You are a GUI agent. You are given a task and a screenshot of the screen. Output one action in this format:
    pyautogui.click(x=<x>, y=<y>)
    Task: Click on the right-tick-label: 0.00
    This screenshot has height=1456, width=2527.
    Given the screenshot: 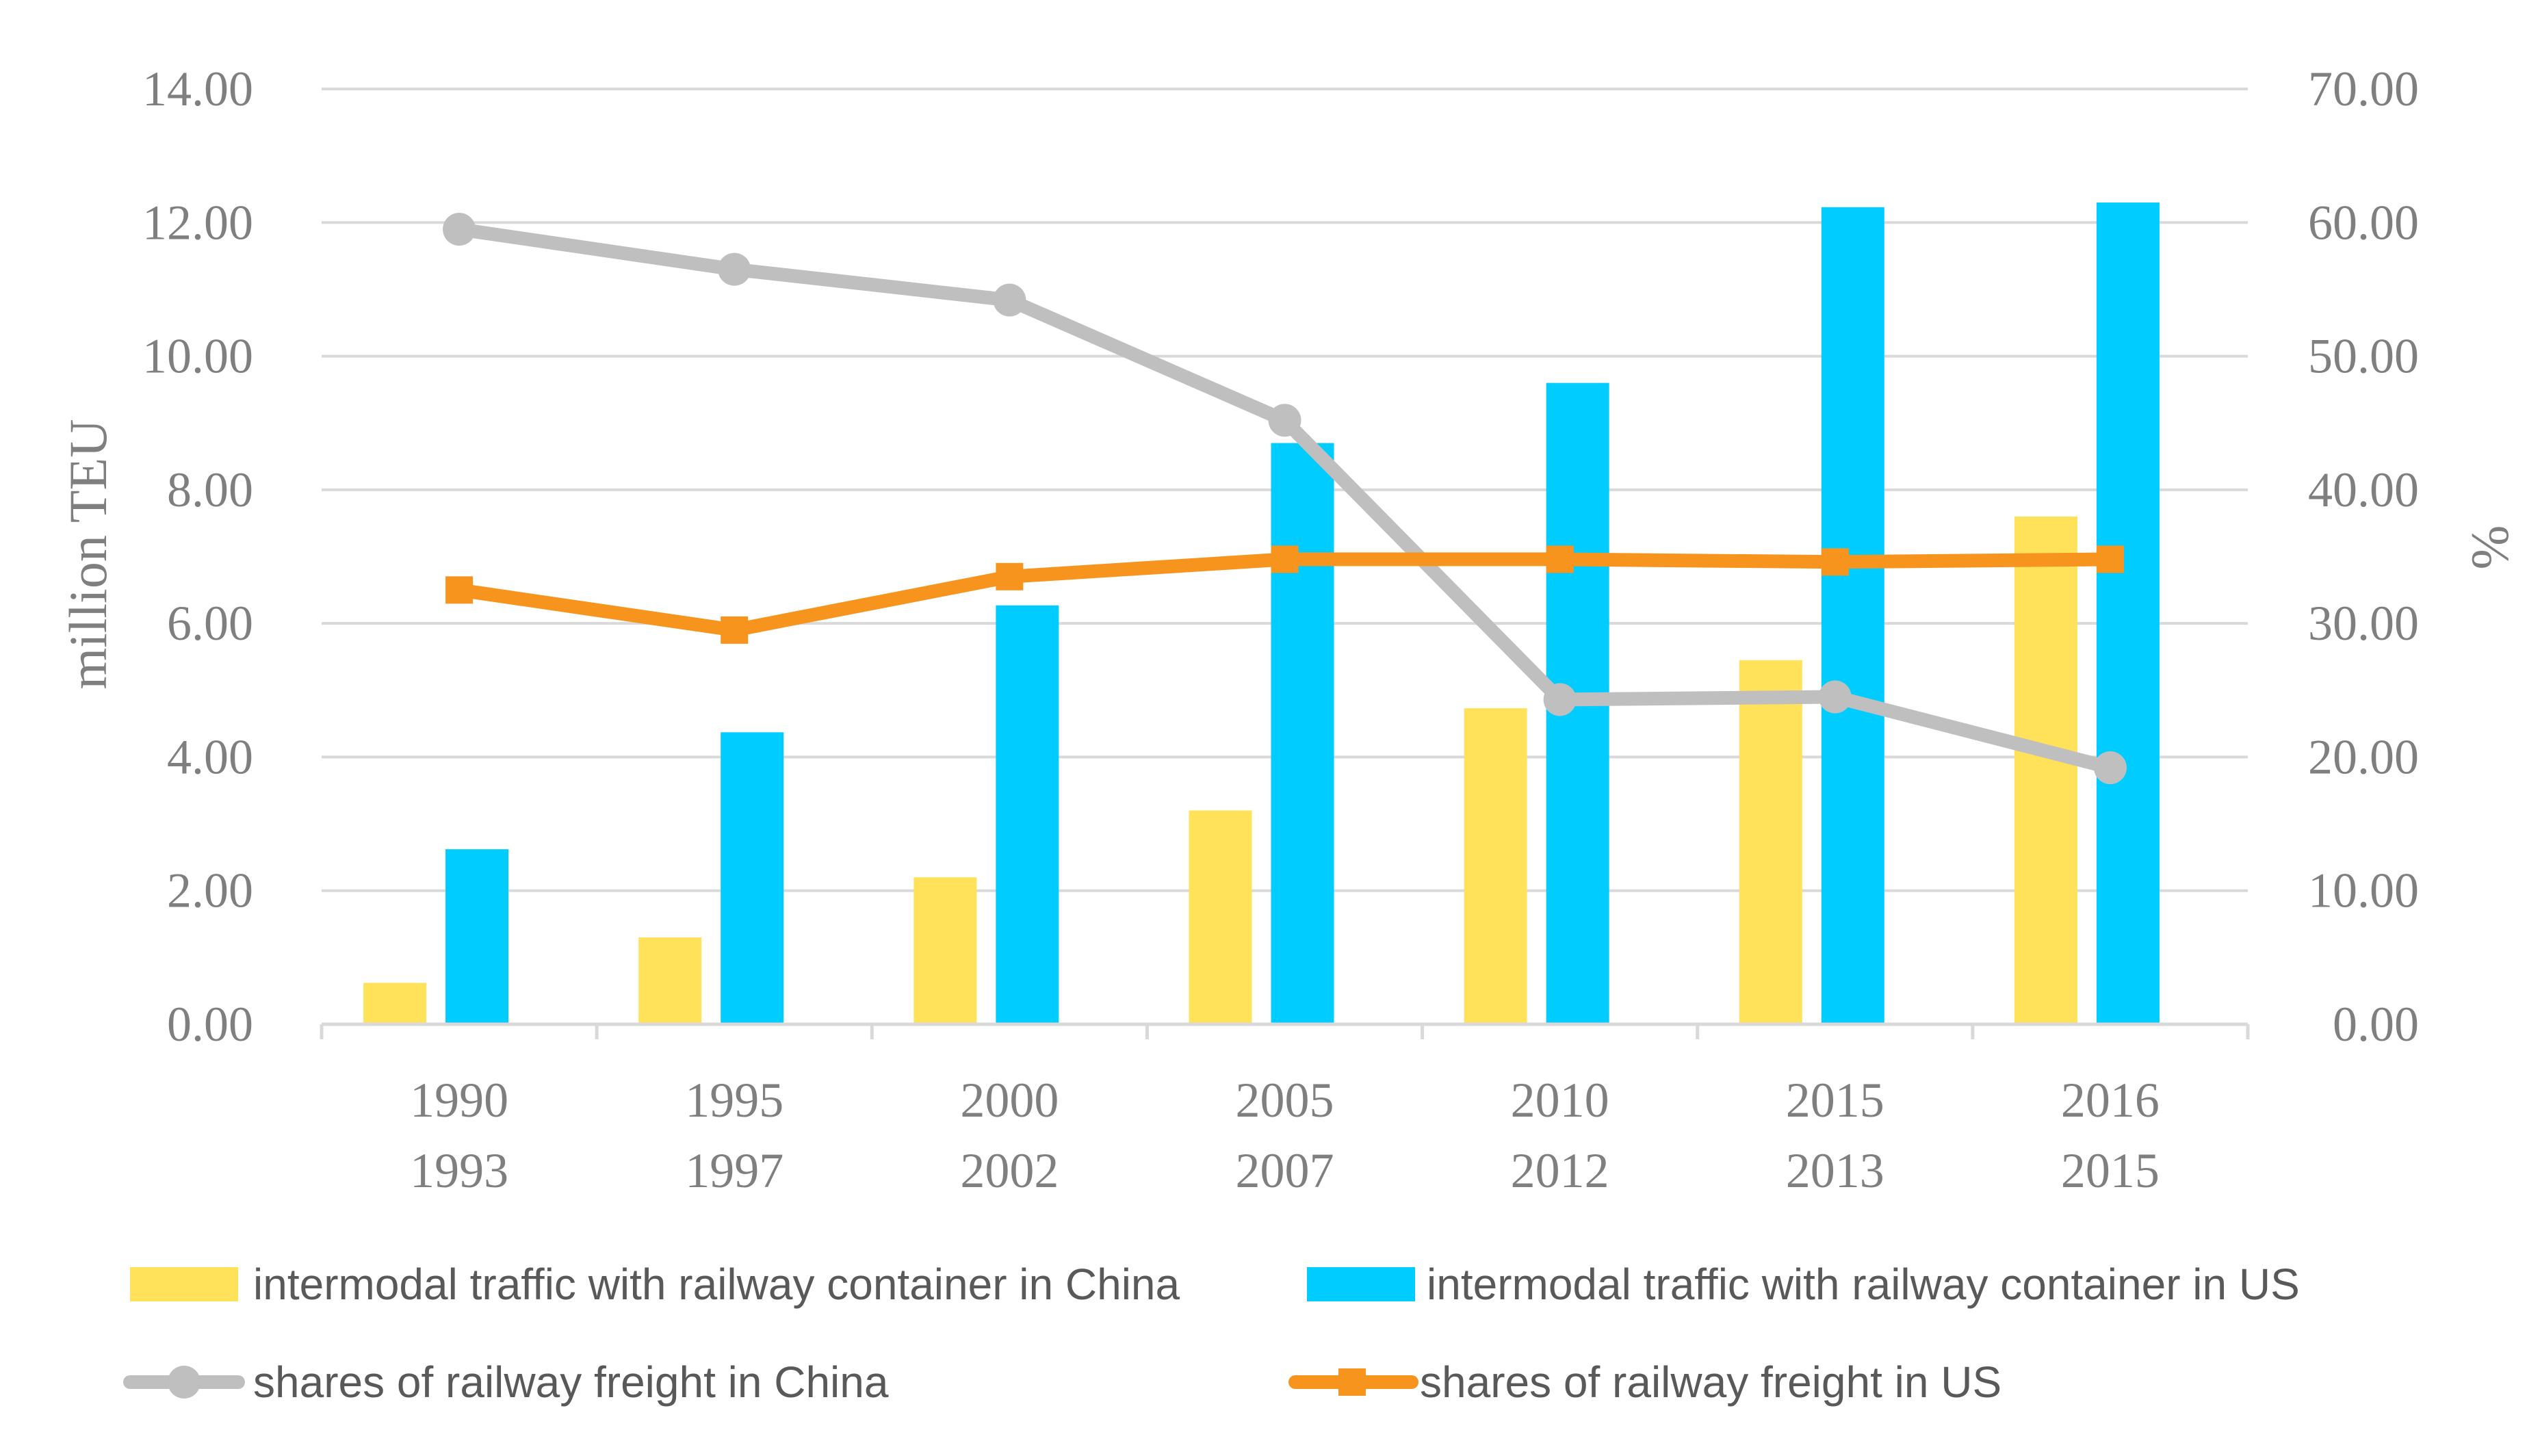 What is the action you would take?
    pyautogui.click(x=2376, y=1024)
    